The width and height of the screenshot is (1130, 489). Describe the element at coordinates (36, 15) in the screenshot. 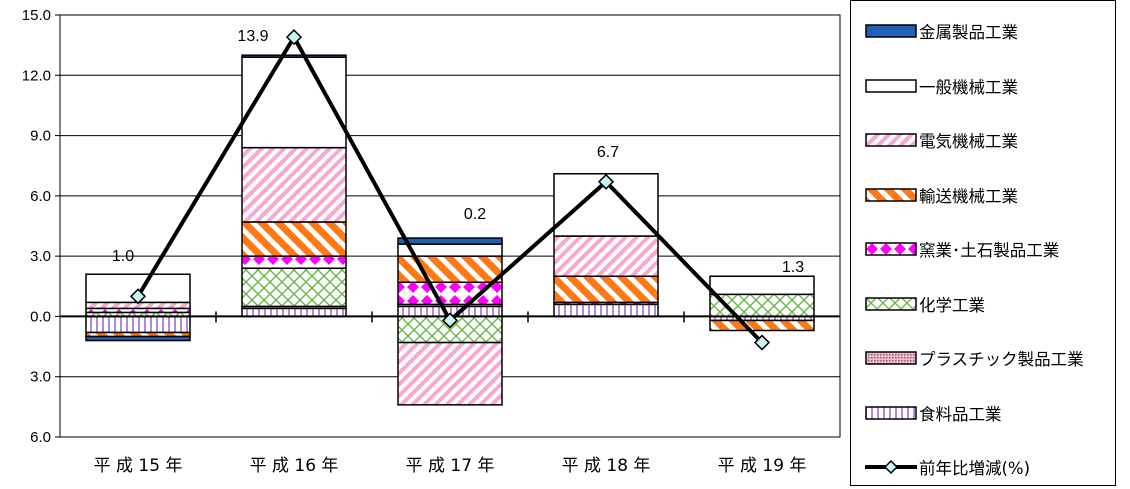

I see `y-tick-label: 15.0` at that location.